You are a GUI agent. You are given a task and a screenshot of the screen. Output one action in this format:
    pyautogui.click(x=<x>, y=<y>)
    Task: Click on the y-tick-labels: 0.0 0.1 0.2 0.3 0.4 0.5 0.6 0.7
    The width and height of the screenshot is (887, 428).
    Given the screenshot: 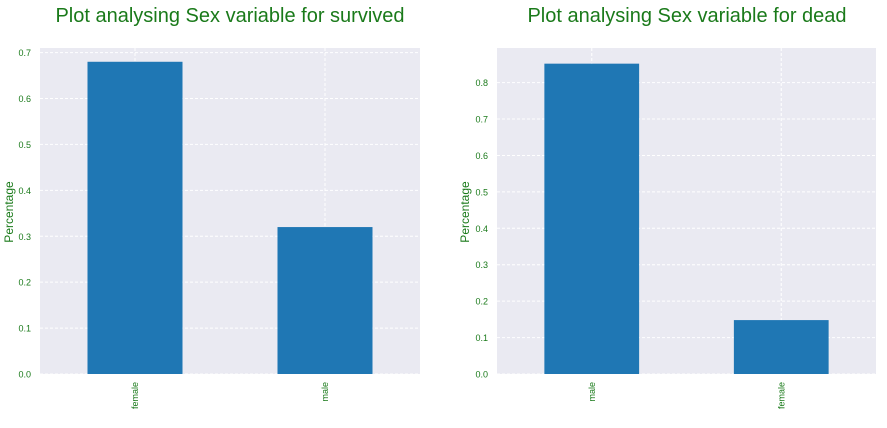 What is the action you would take?
    pyautogui.click(x=24, y=213)
    